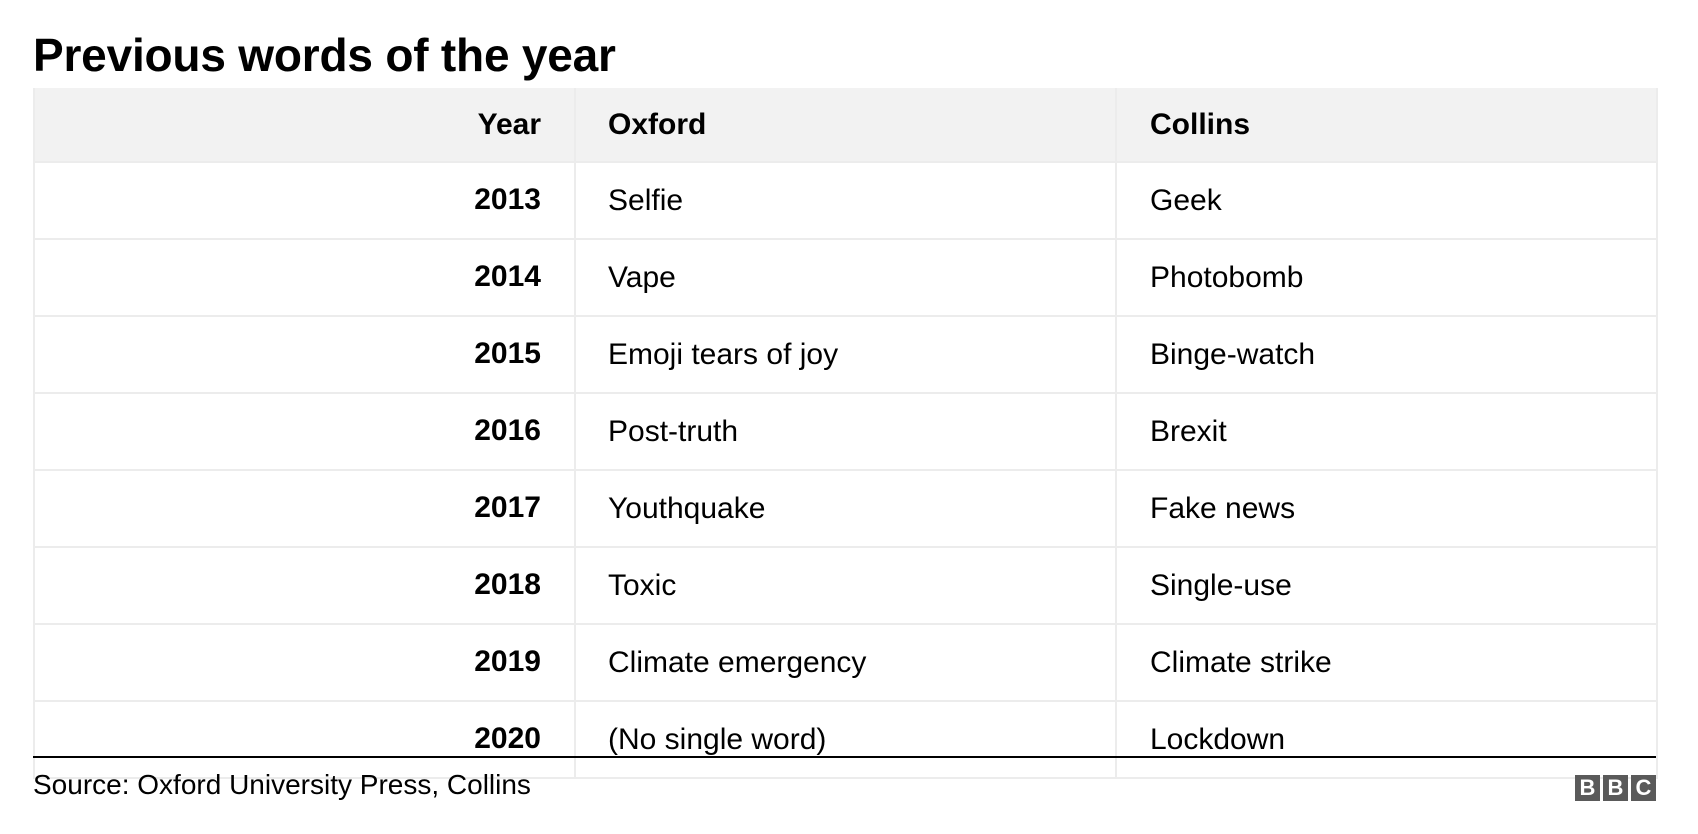  I want to click on oxford-cell: Toxic, so click(846, 586).